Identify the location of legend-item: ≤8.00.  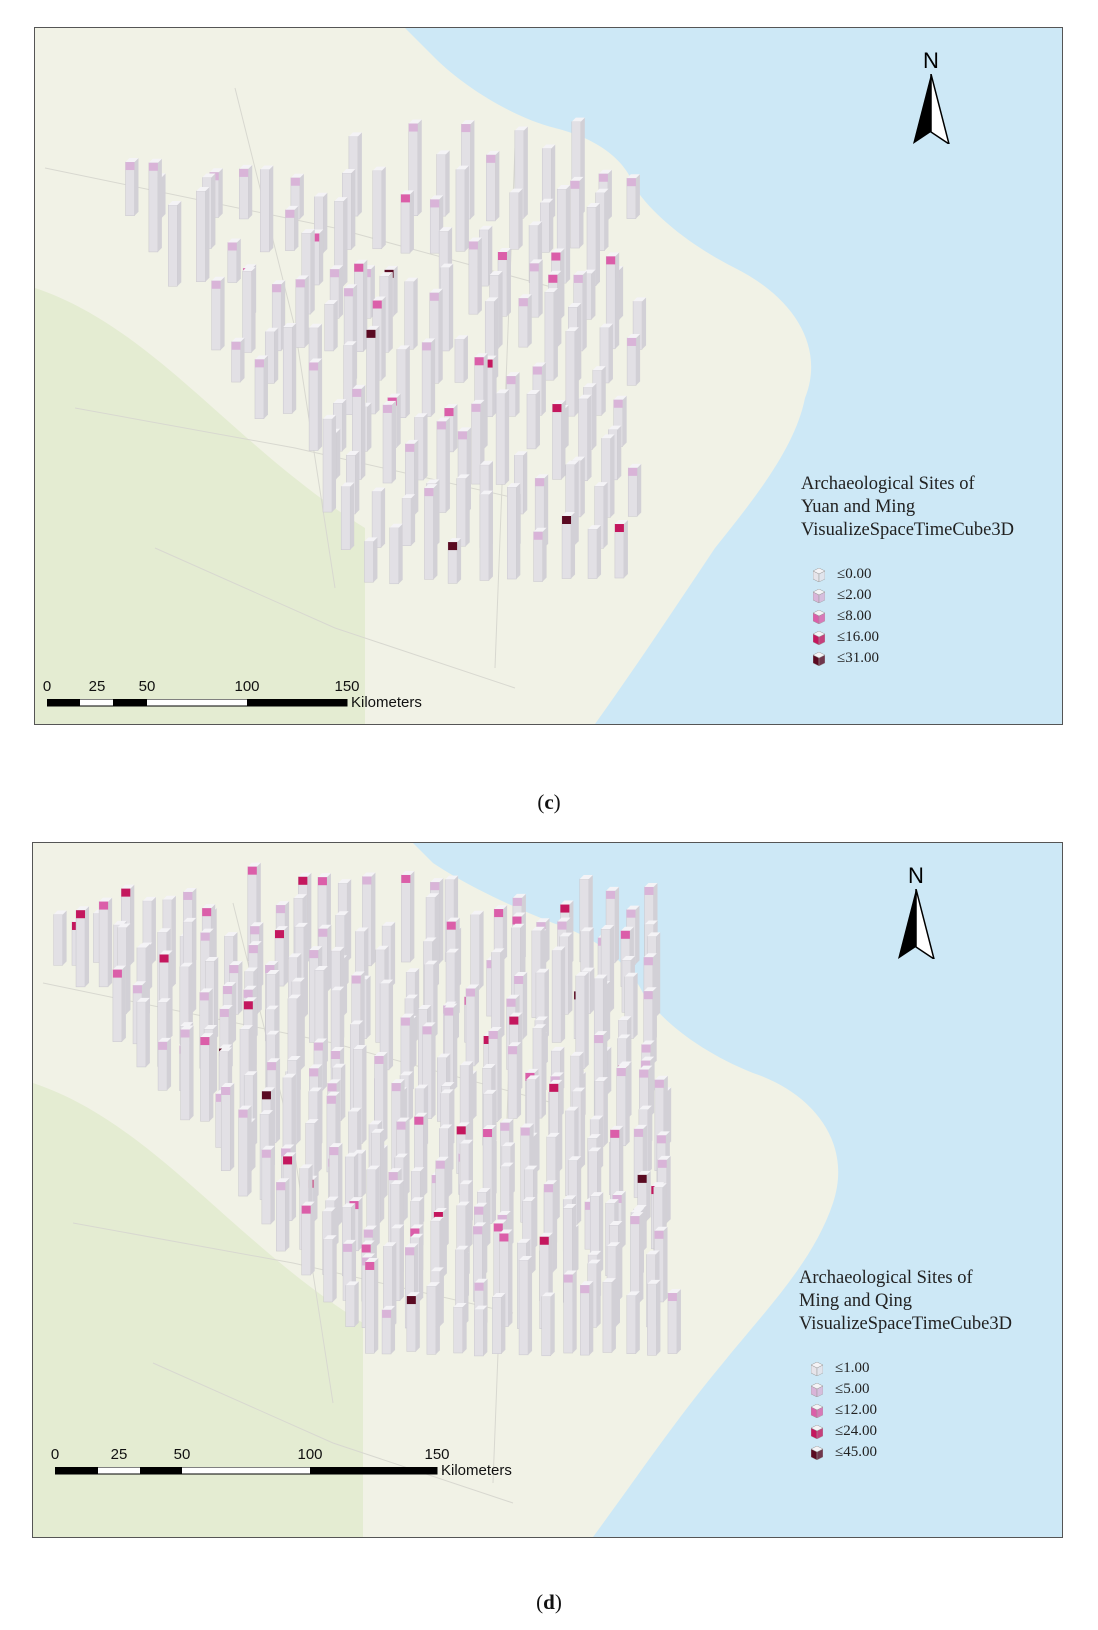
(931, 616).